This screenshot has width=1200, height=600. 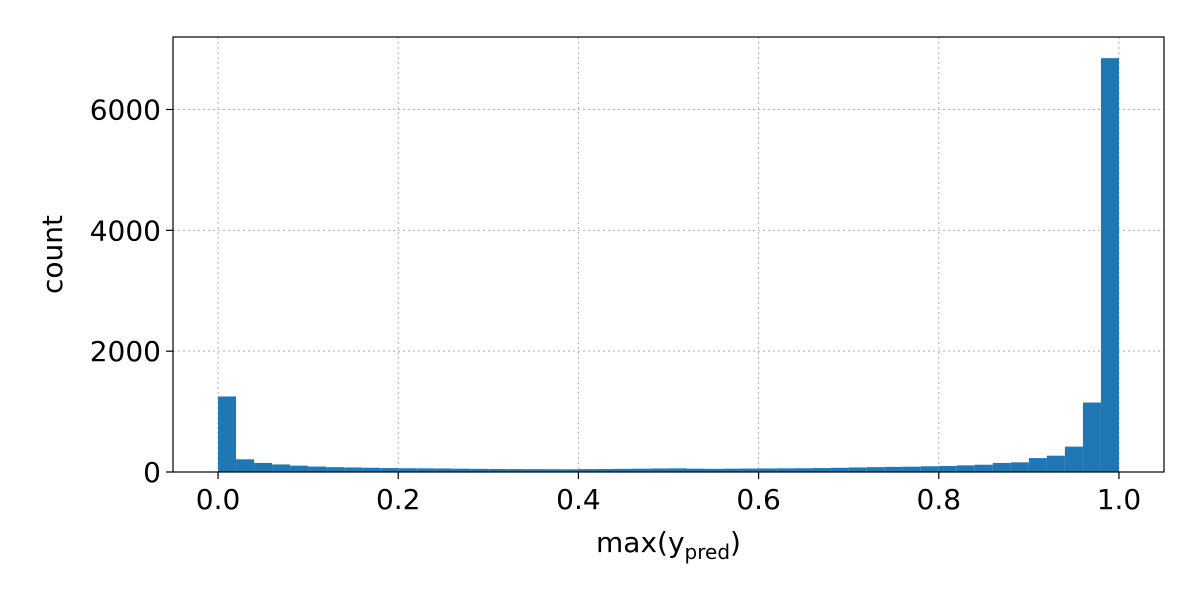 I want to click on x-tick-label: 0.6, so click(x=758, y=499).